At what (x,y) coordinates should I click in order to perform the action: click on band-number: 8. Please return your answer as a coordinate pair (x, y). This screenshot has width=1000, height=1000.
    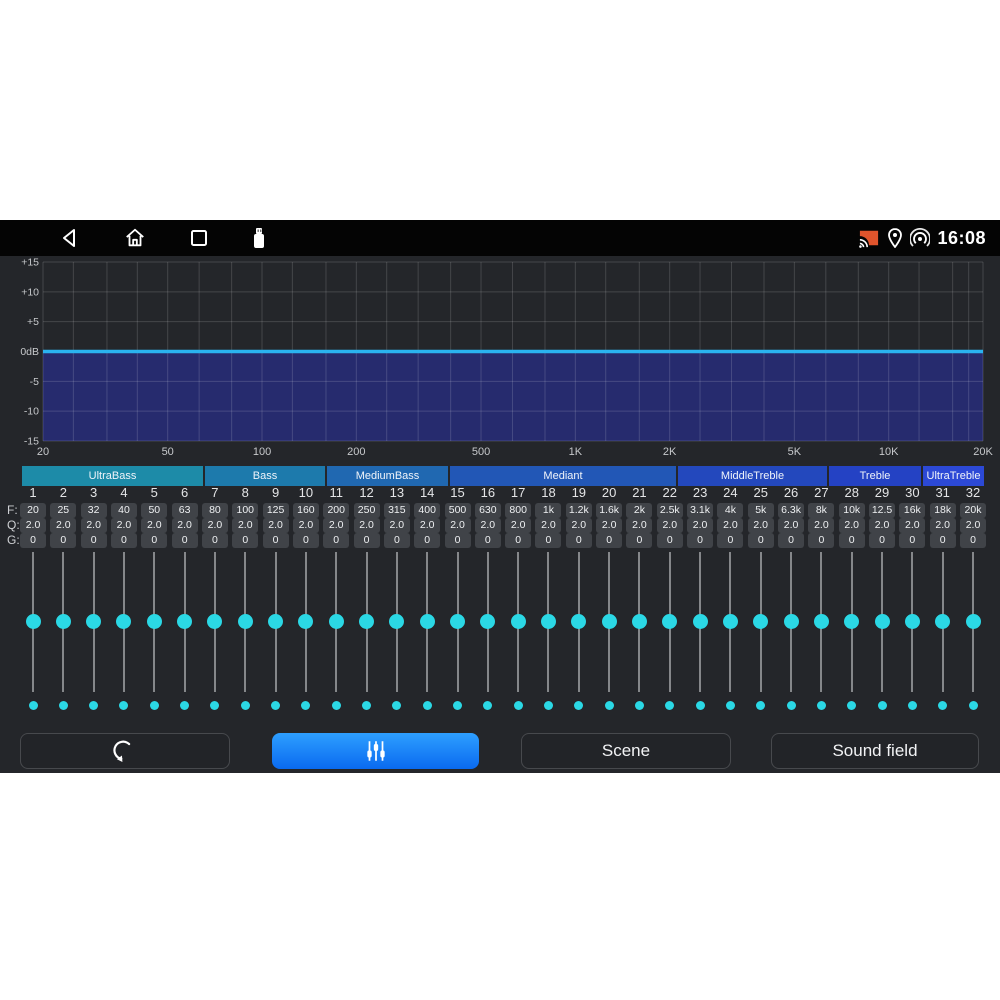
    Looking at the image, I should click on (245, 492).